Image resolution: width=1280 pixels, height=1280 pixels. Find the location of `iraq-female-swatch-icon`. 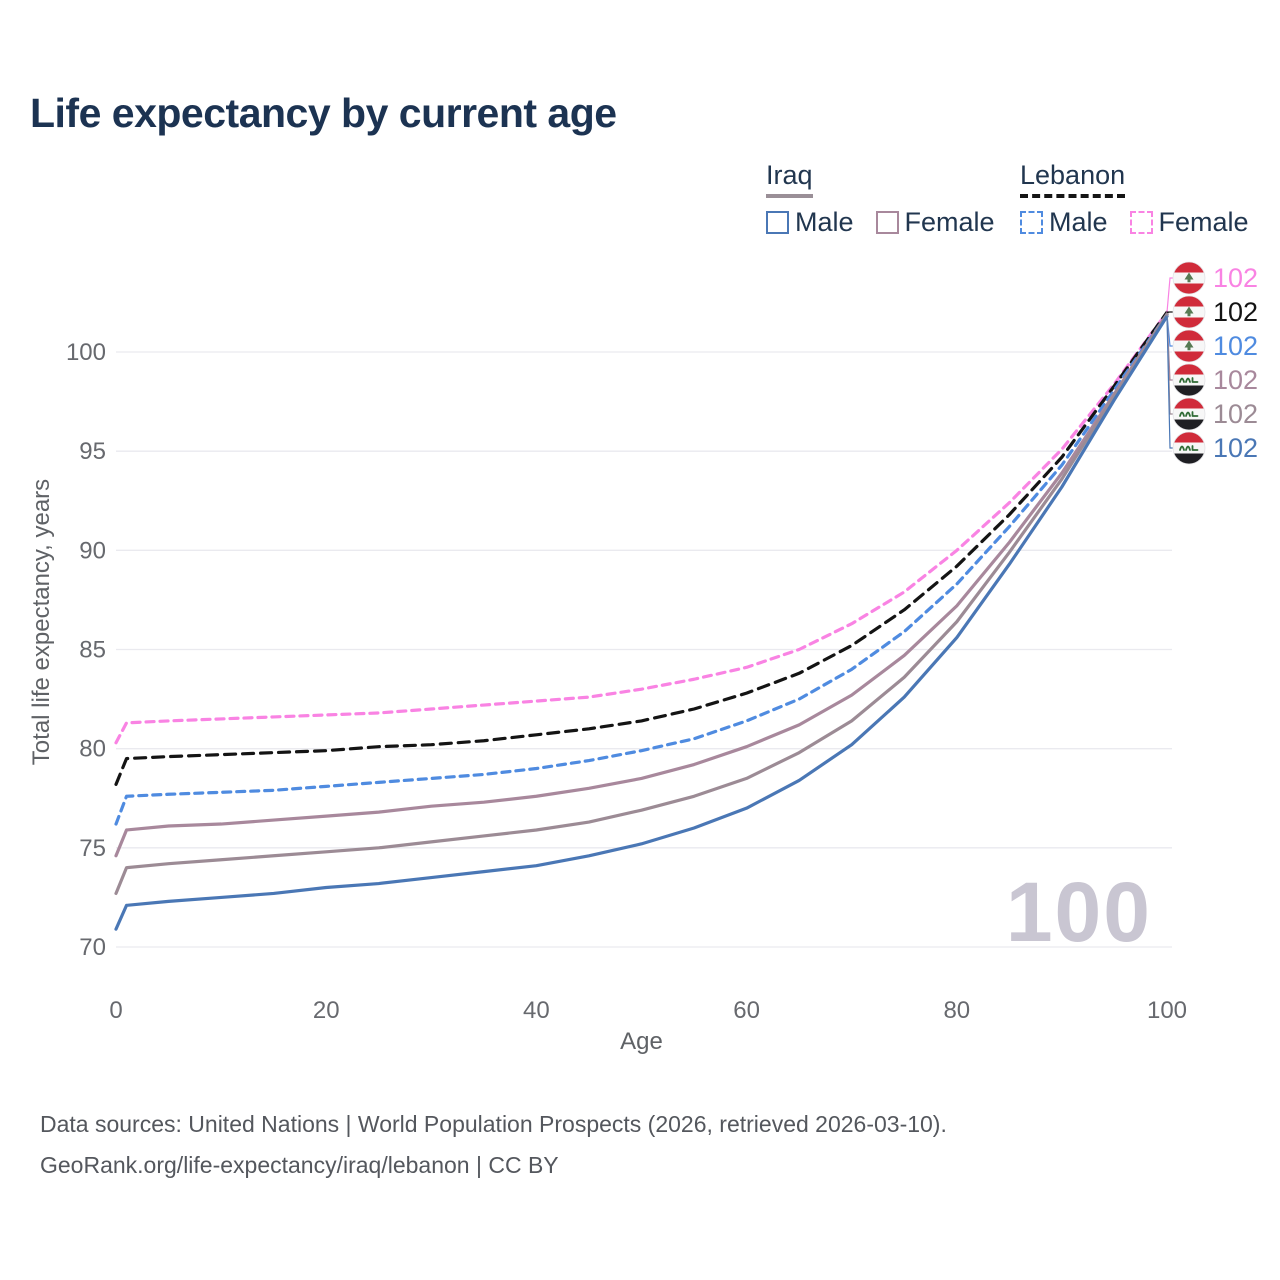

iraq-female-swatch-icon is located at coordinates (887, 222).